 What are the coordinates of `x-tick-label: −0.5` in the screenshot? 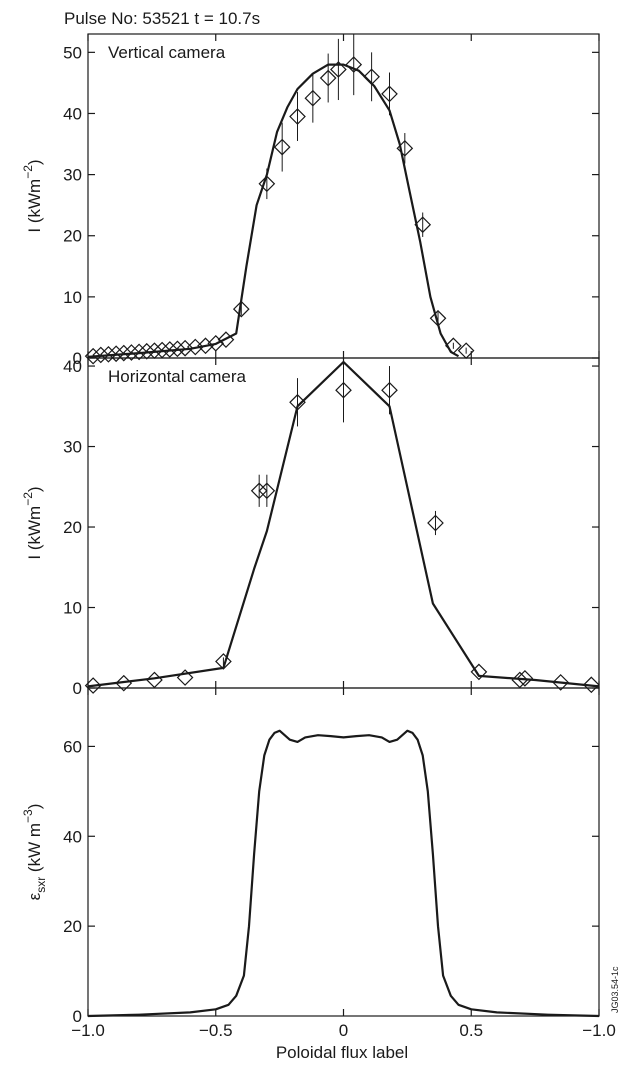 It's located at (216, 1030).